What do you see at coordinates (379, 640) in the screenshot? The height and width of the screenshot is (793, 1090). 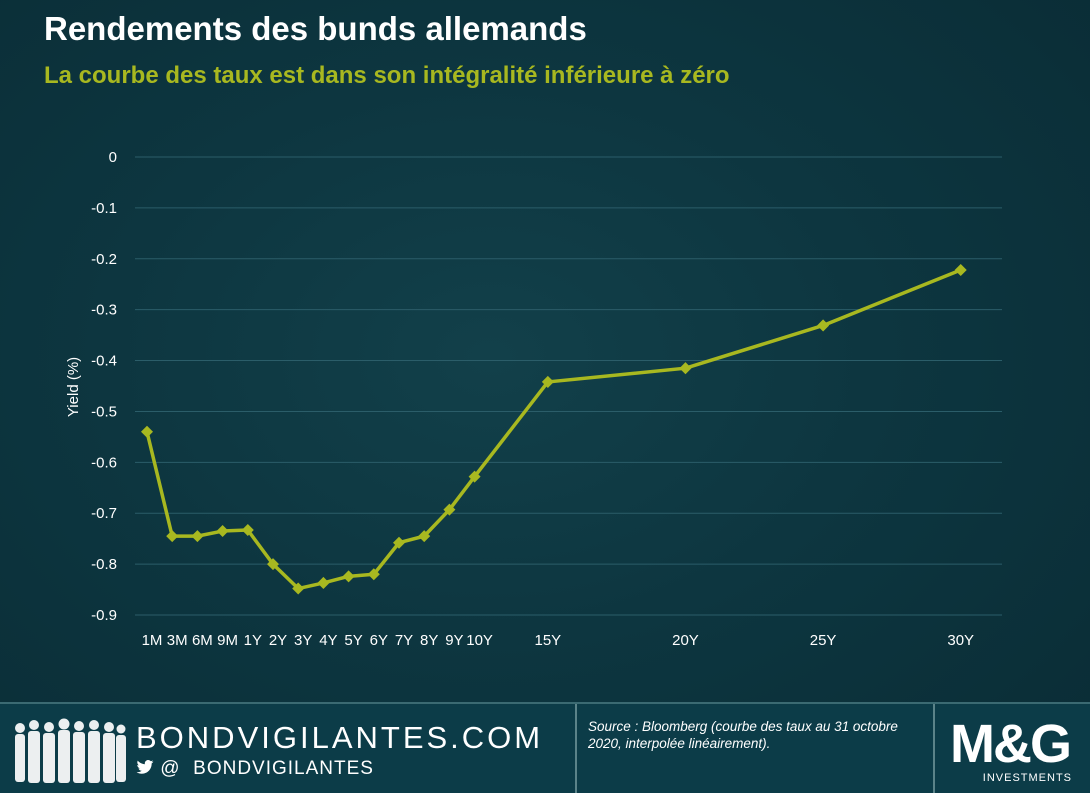 I see `x-tick-label: 6Y` at bounding box center [379, 640].